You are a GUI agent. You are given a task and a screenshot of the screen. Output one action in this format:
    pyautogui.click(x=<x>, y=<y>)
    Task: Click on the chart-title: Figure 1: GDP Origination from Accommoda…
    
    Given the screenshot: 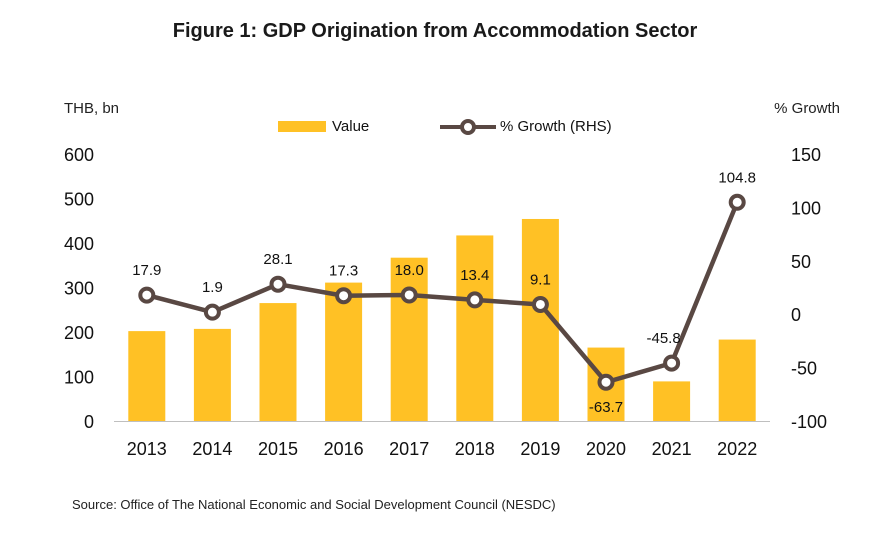 What is the action you would take?
    pyautogui.click(x=435, y=31)
    